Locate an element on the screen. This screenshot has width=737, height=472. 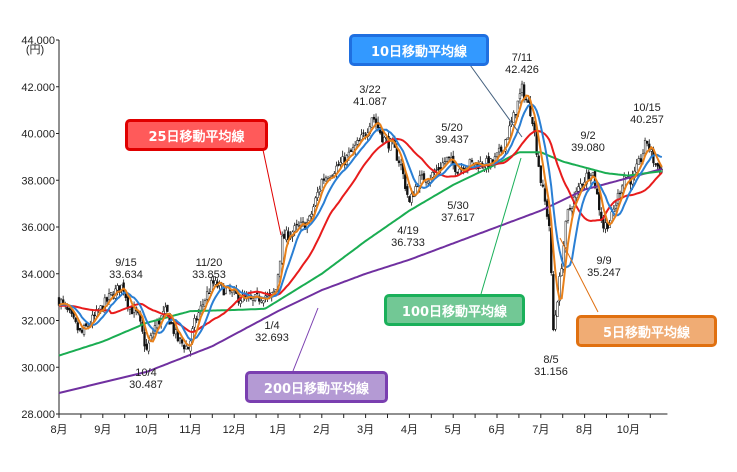
annotation-value: 35.247 is located at coordinates (604, 273).